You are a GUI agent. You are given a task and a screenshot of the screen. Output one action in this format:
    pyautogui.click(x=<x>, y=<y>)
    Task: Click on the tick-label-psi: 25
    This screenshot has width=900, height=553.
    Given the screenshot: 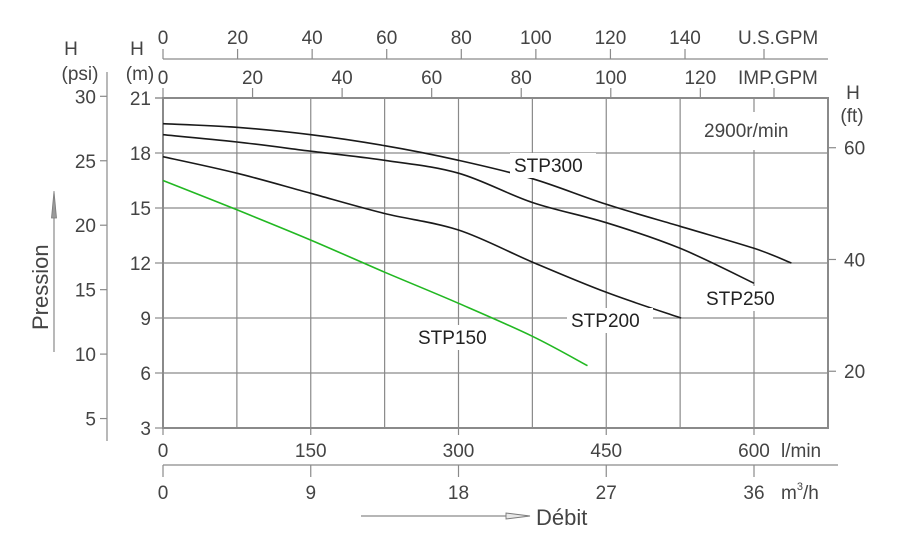 What is the action you would take?
    pyautogui.click(x=85, y=162)
    